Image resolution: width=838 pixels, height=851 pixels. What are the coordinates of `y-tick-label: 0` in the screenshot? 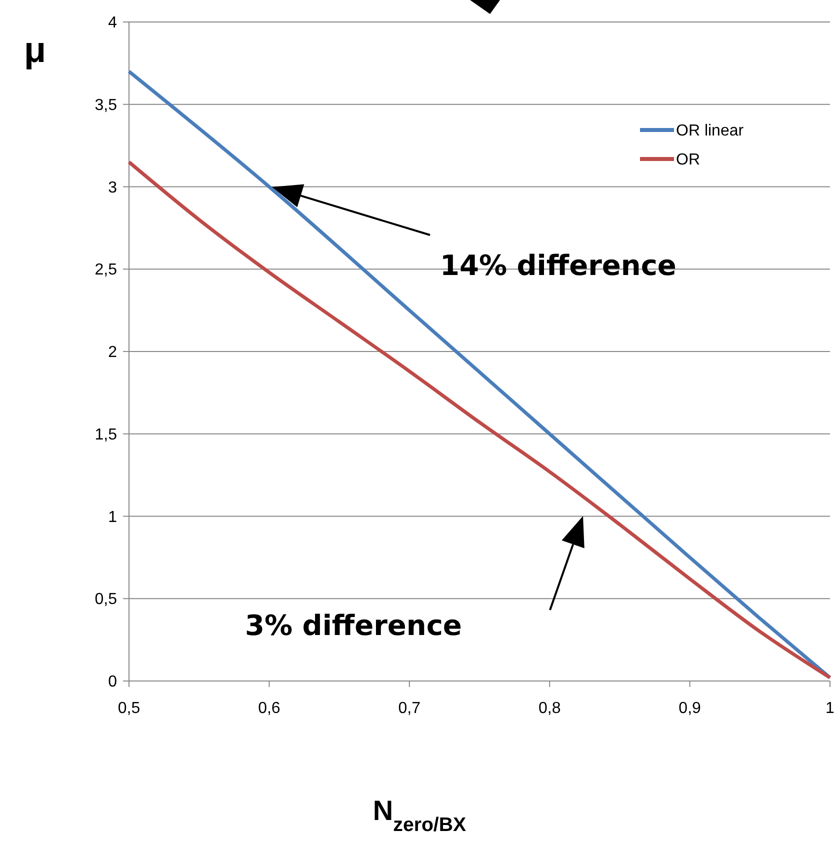 It's located at (113, 682).